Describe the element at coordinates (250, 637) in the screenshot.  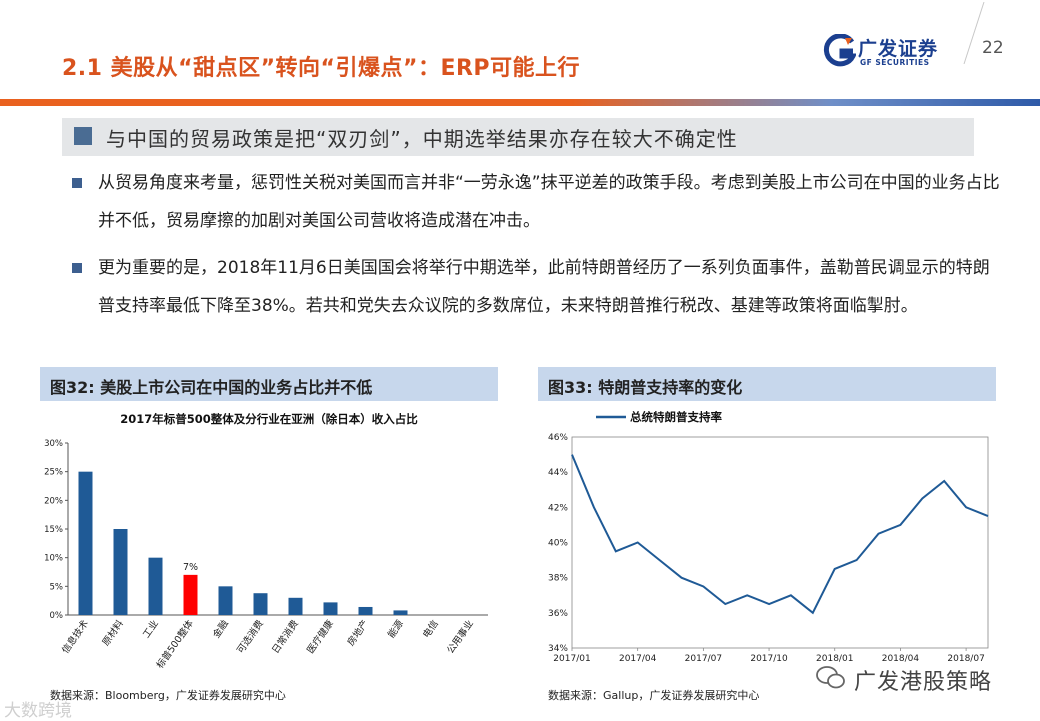
I see `x-tick-label: 可选消费` at that location.